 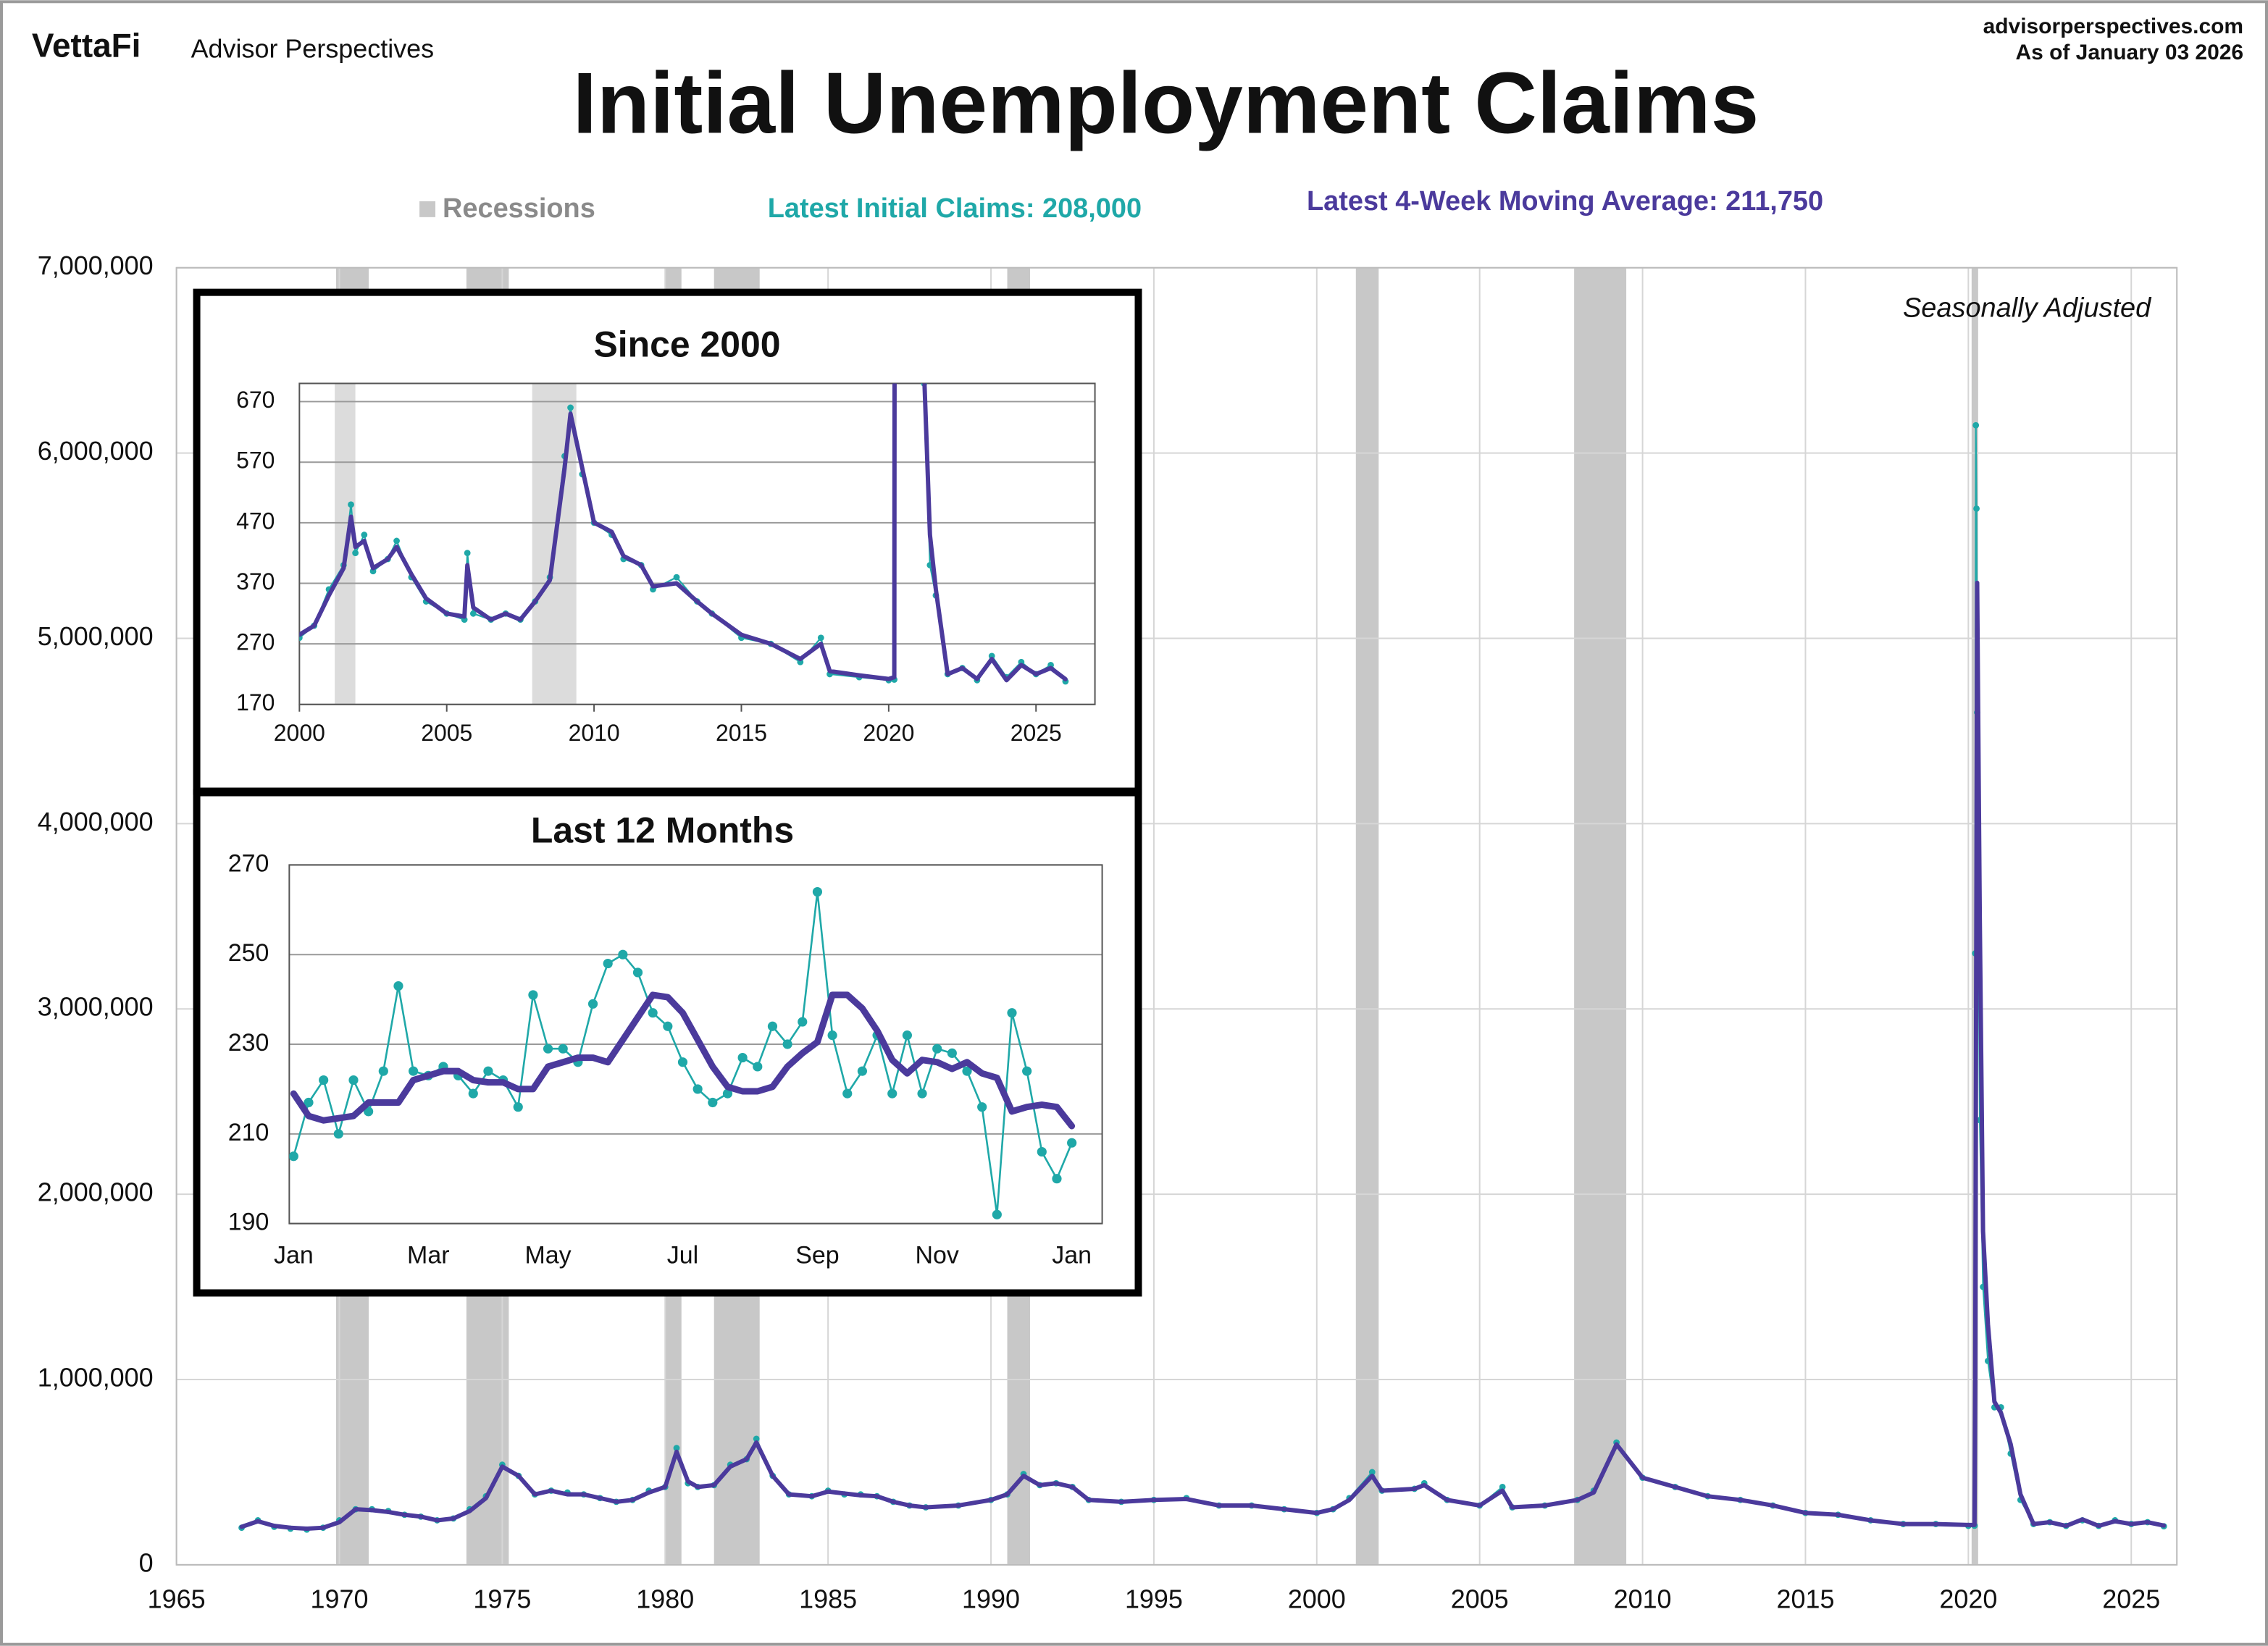 I want to click on x-tick-label: 2000, so click(x=299, y=733).